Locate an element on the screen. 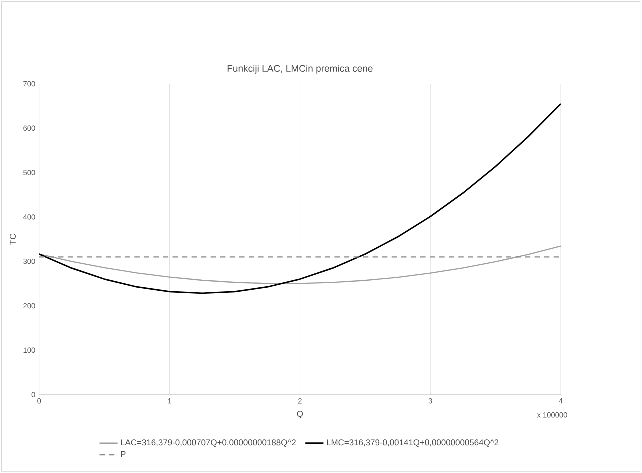 Image resolution: width=642 pixels, height=473 pixels. y-axis-title: TC is located at coordinates (13, 239).